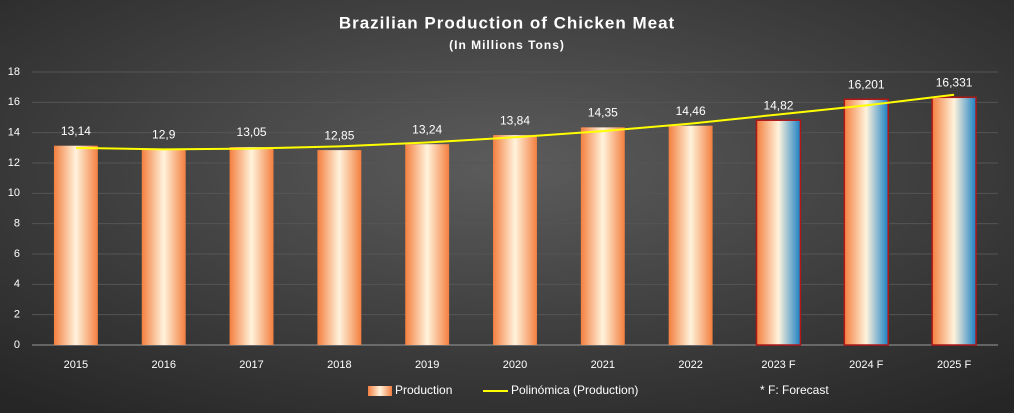 This screenshot has width=1014, height=413. What do you see at coordinates (954, 365) in the screenshot?
I see `x-tick-label: 2025 F` at bounding box center [954, 365].